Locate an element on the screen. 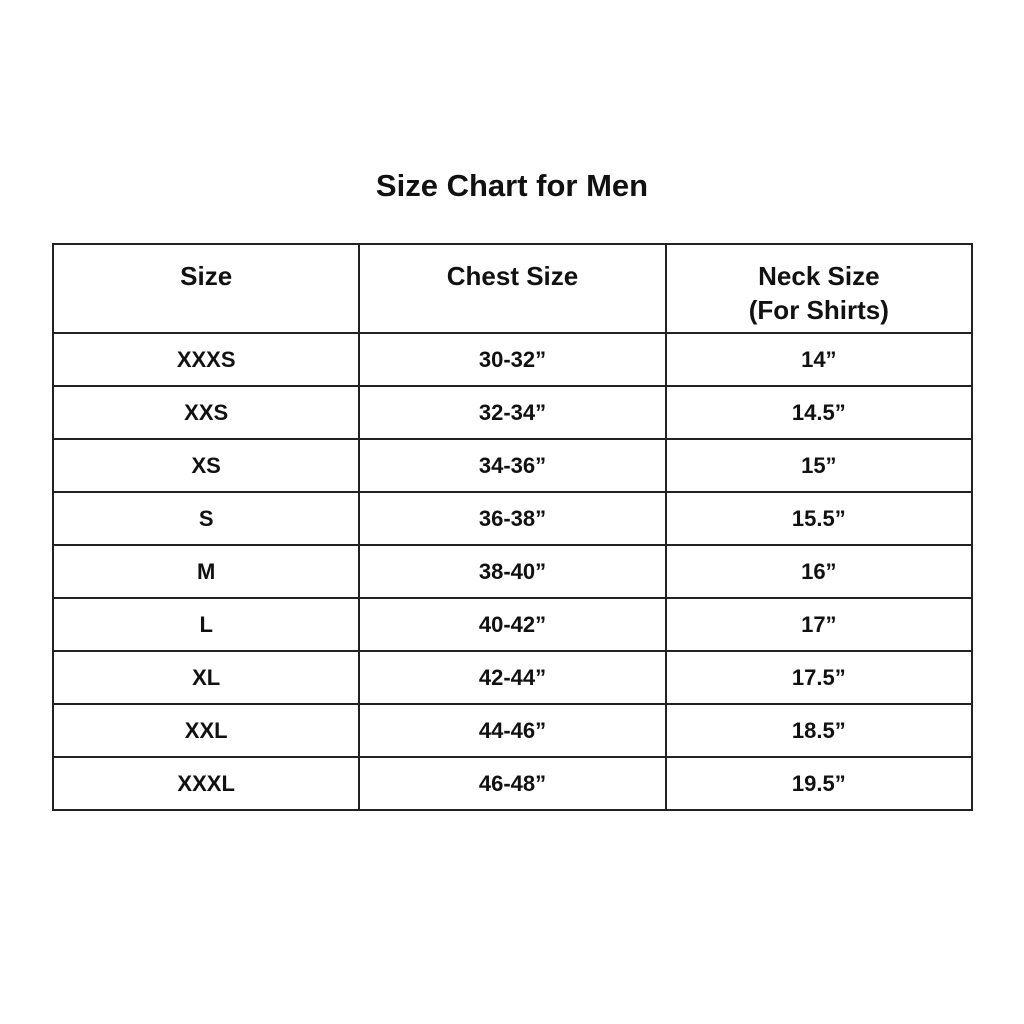  header-neck: Neck Size (For Shirts) is located at coordinates (819, 288).